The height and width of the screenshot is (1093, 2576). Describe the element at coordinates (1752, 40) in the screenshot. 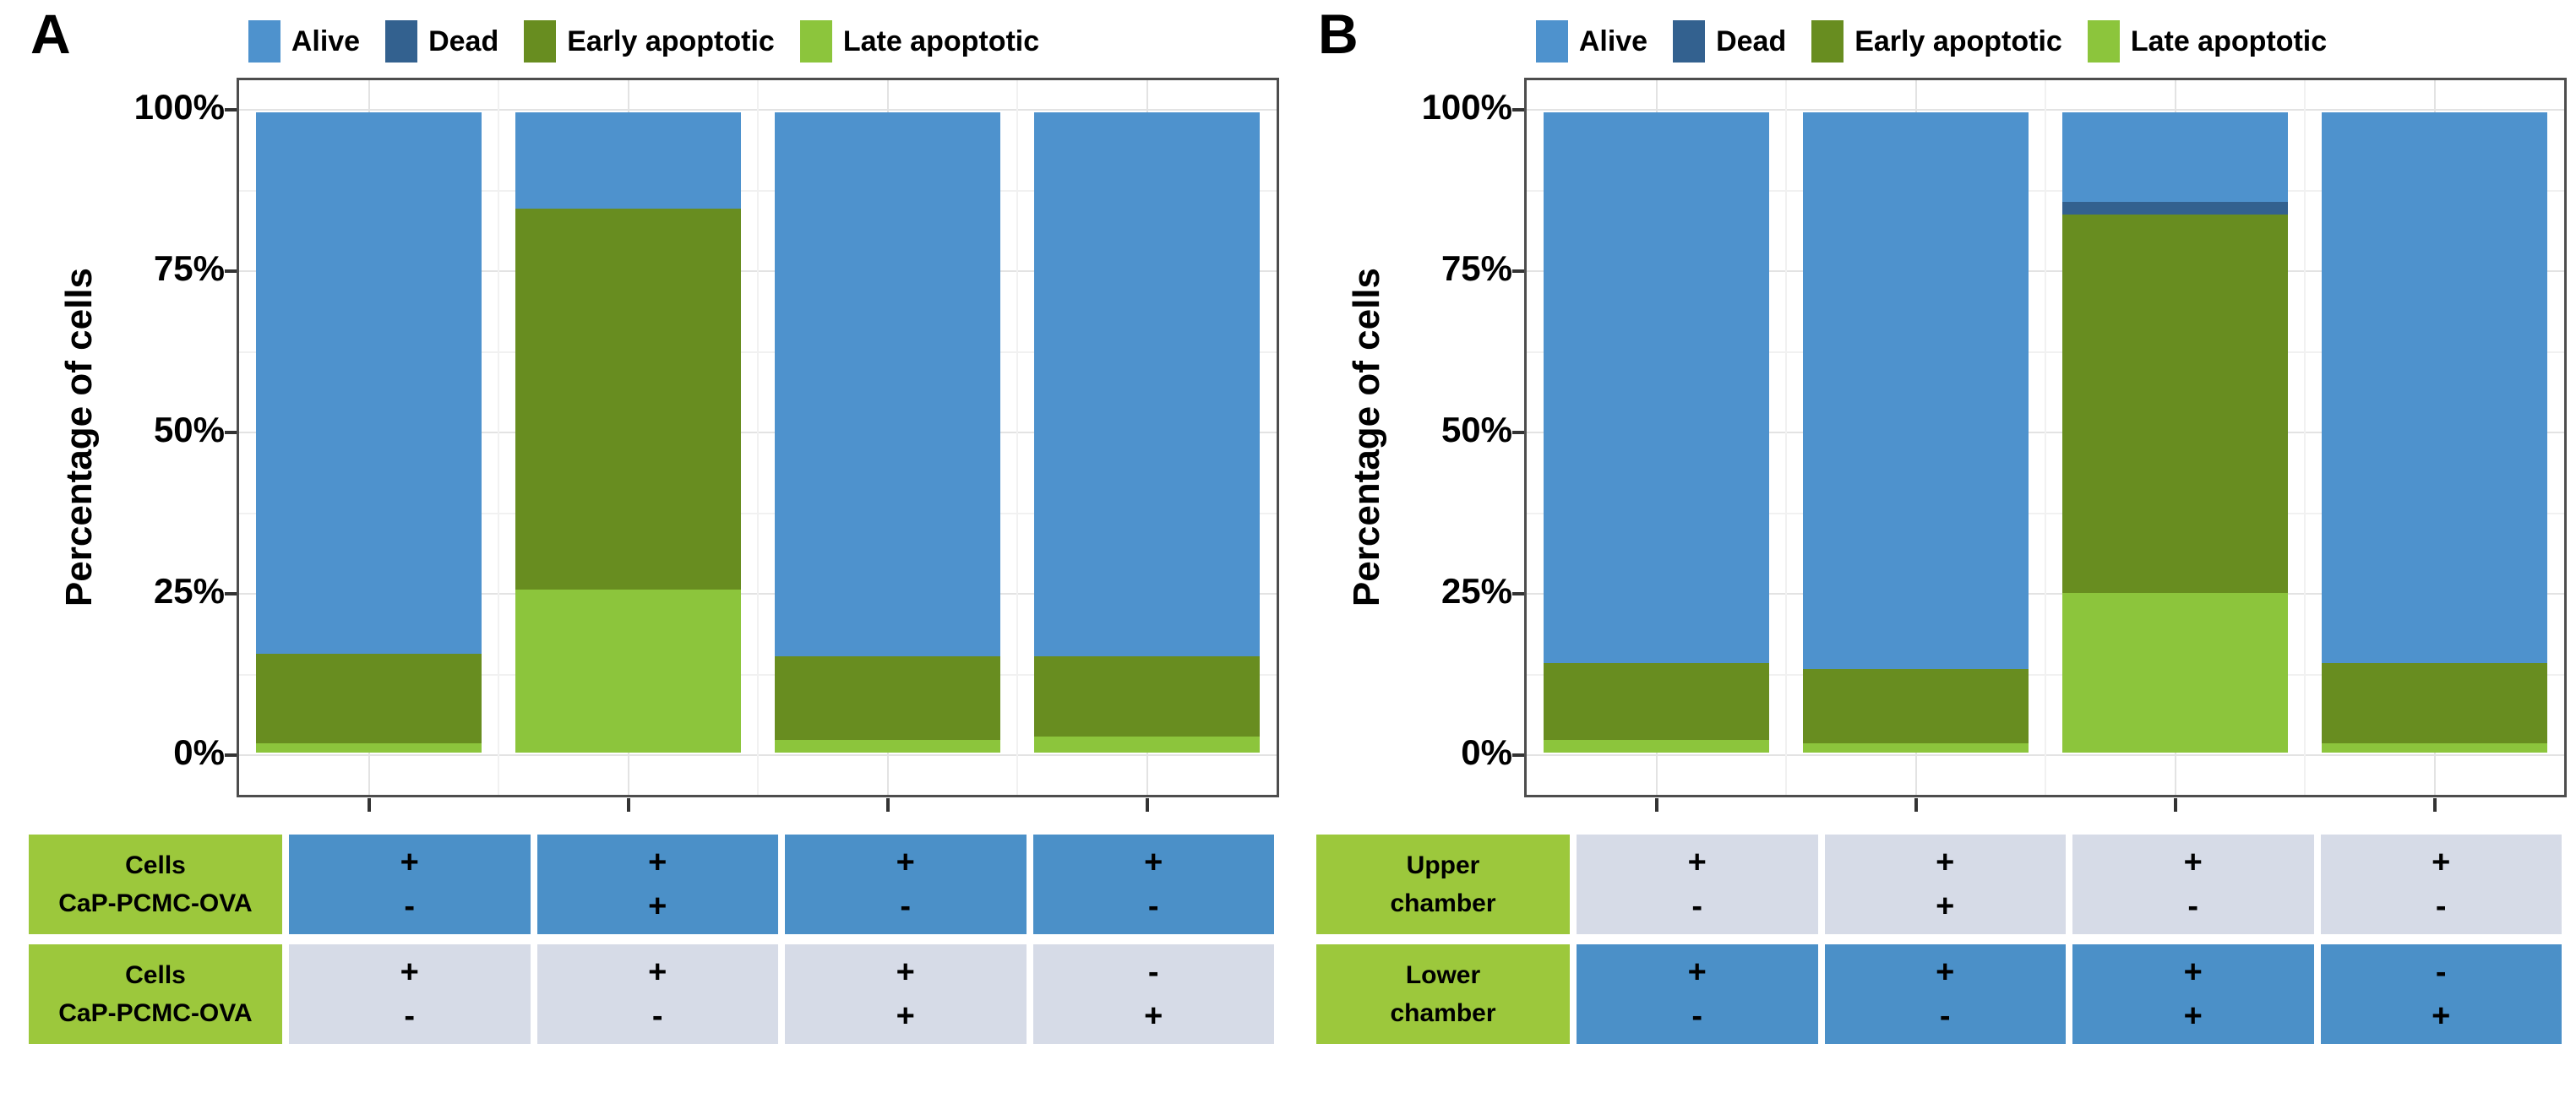

I see `legend-label: Dead` at that location.